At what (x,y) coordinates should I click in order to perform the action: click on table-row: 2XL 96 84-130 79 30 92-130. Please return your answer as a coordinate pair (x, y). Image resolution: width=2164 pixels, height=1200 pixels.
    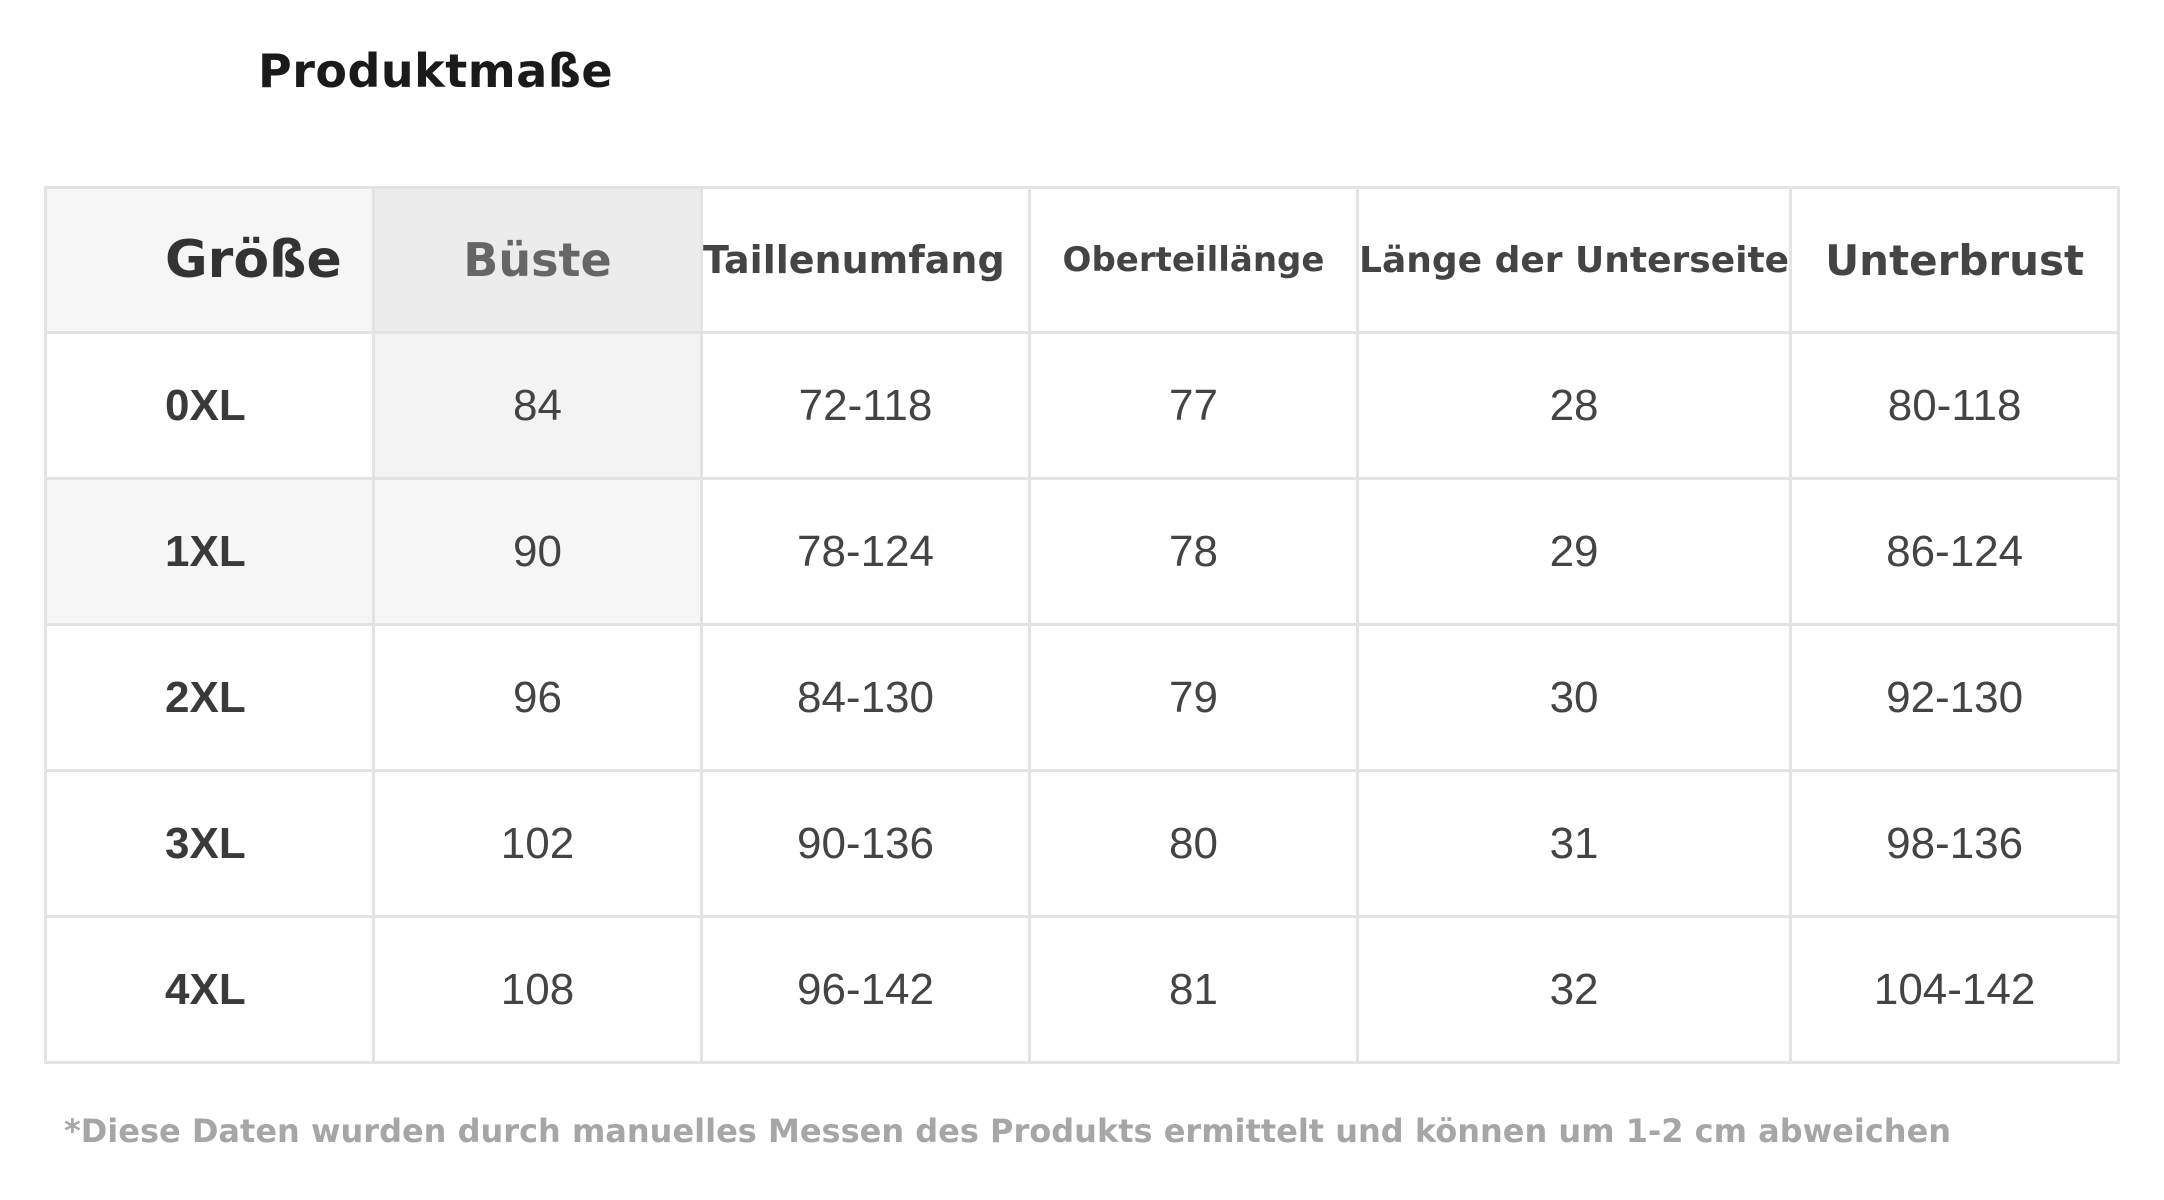
    Looking at the image, I should click on (1082, 697).